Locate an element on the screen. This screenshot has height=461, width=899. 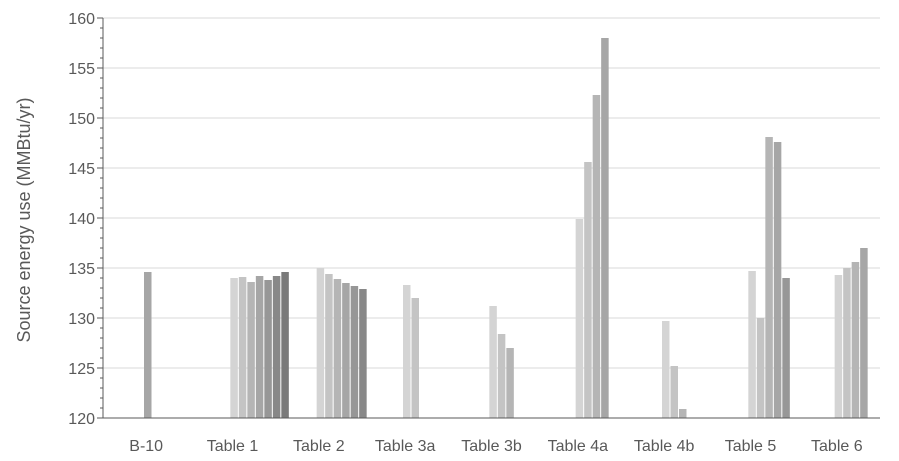
y-tick-label: 120 is located at coordinates (81, 419).